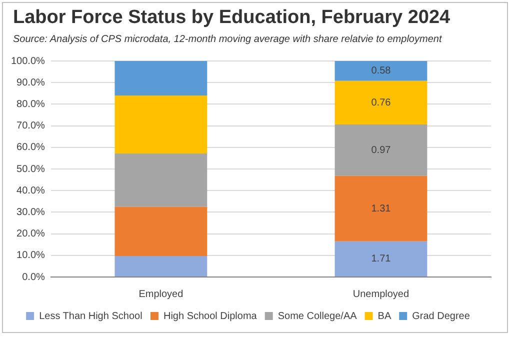 Image resolution: width=512 pixels, height=337 pixels. What do you see at coordinates (385, 316) in the screenshot?
I see `legend-label: BA` at bounding box center [385, 316].